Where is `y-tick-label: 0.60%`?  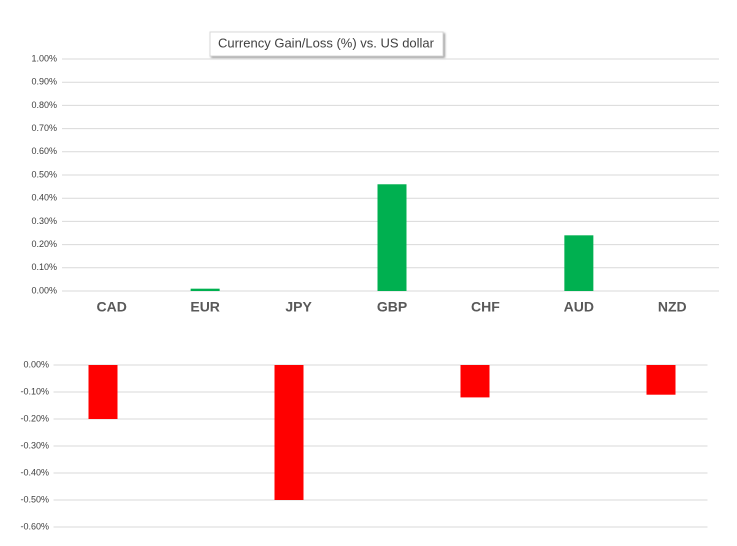 y-tick-label: 0.60% is located at coordinates (44, 151).